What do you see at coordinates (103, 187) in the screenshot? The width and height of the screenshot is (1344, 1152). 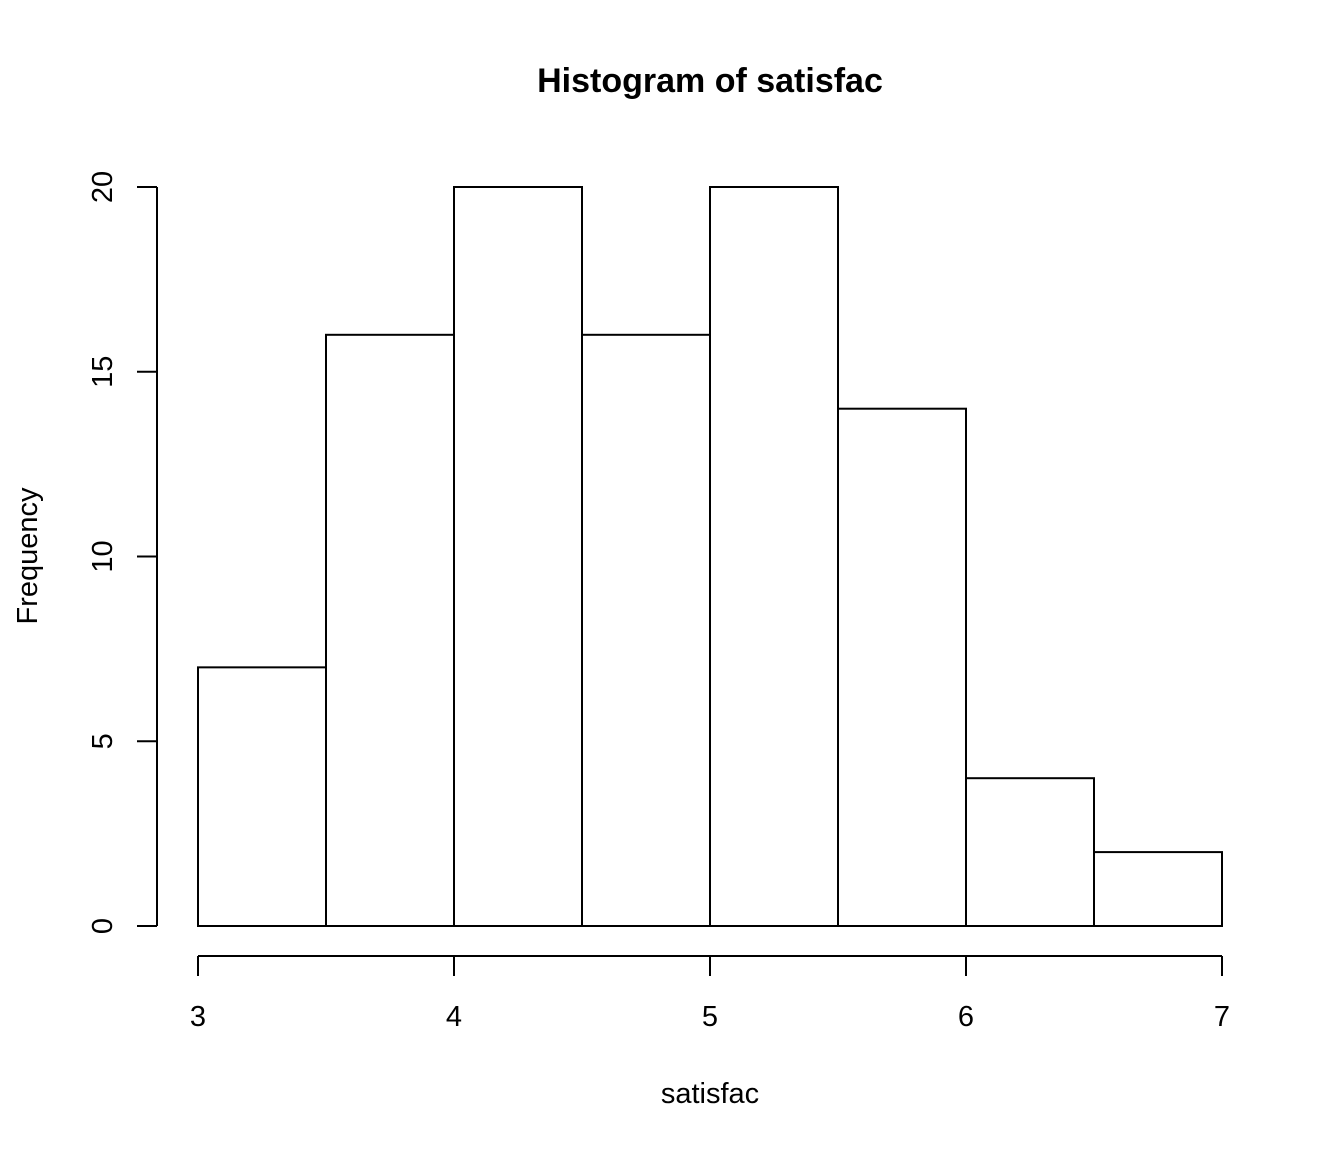 I see `y-tick-label: 20` at bounding box center [103, 187].